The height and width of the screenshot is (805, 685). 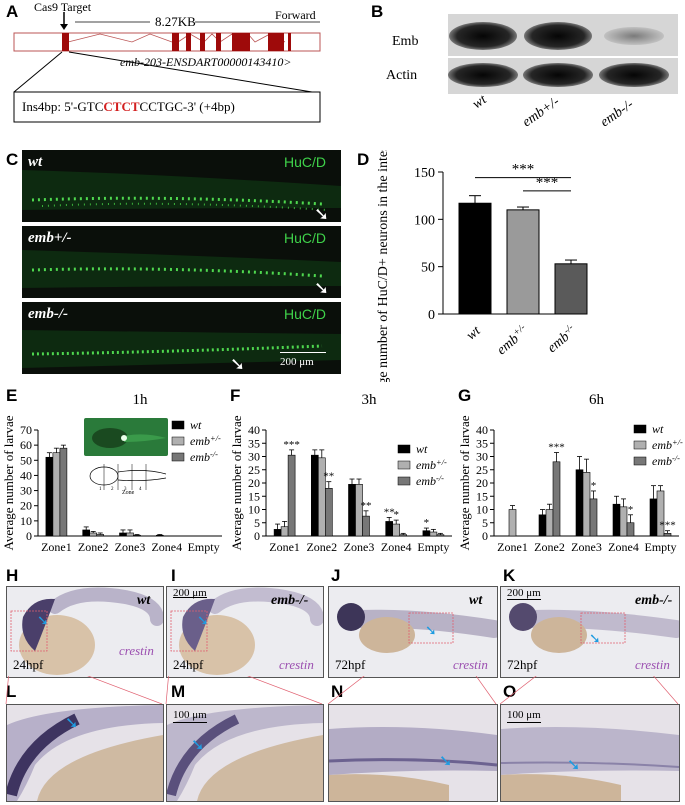 I want to click on x-tick-label: Zone1, so click(x=512, y=547).